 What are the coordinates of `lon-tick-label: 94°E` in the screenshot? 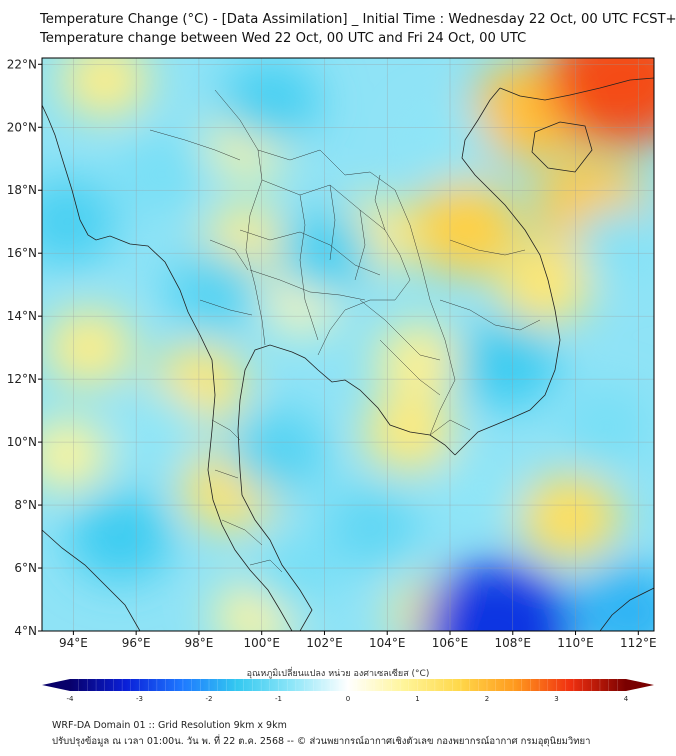 It's located at (73, 643).